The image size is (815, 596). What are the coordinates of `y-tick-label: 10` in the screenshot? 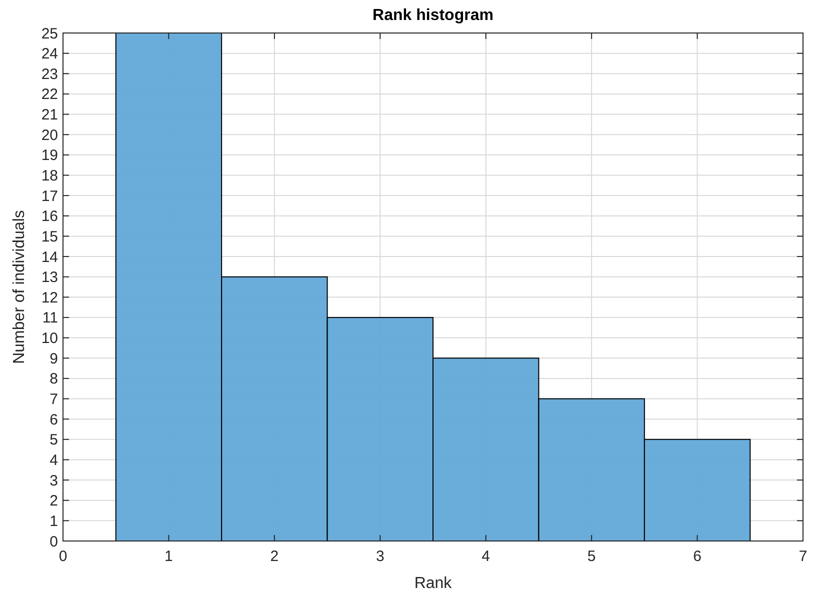 It's located at (49, 339).